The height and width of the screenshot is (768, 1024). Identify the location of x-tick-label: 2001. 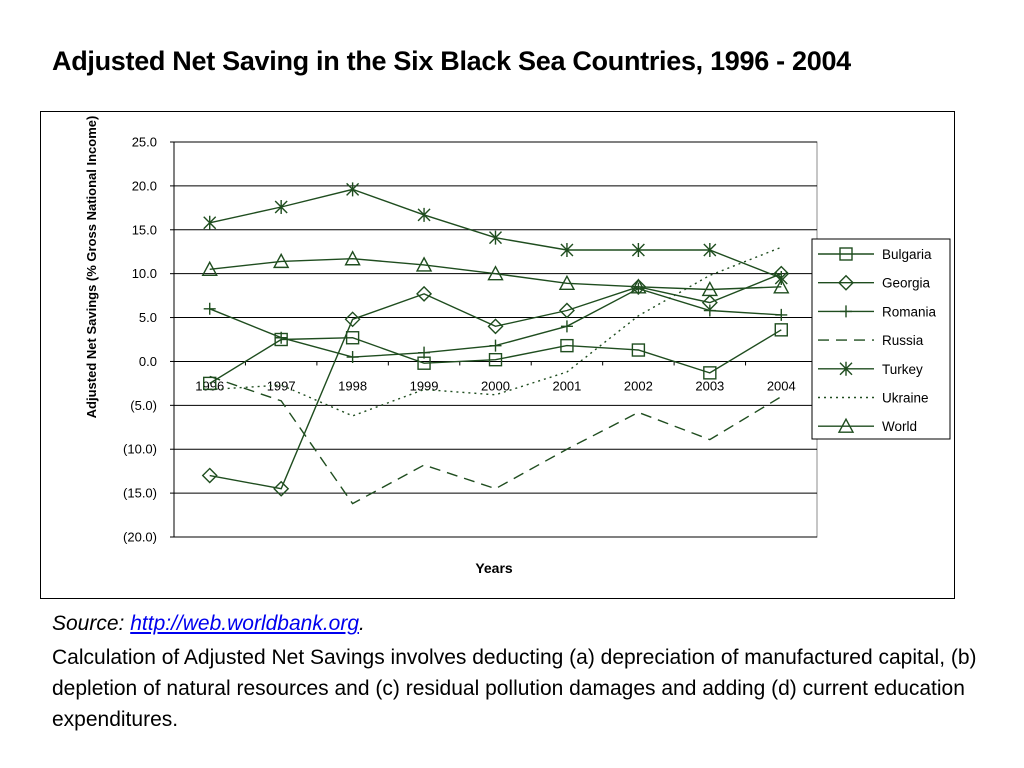
(566, 385).